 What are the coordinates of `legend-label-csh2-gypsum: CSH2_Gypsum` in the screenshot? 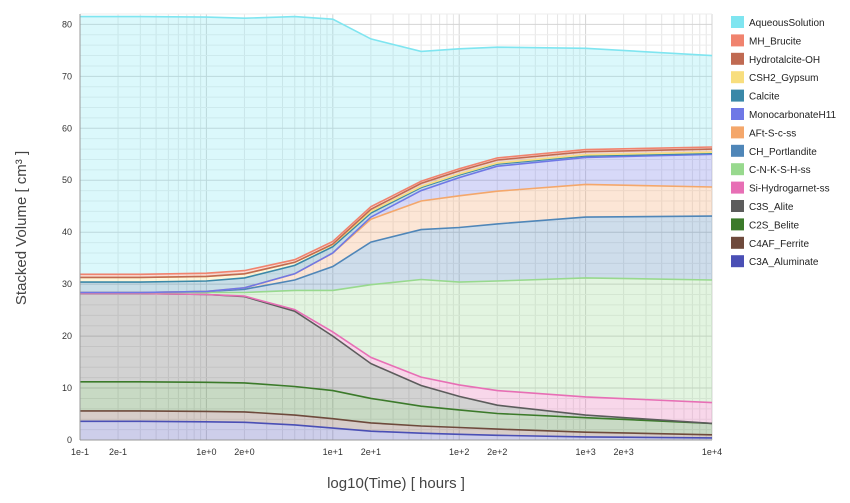 It's located at (783, 78).